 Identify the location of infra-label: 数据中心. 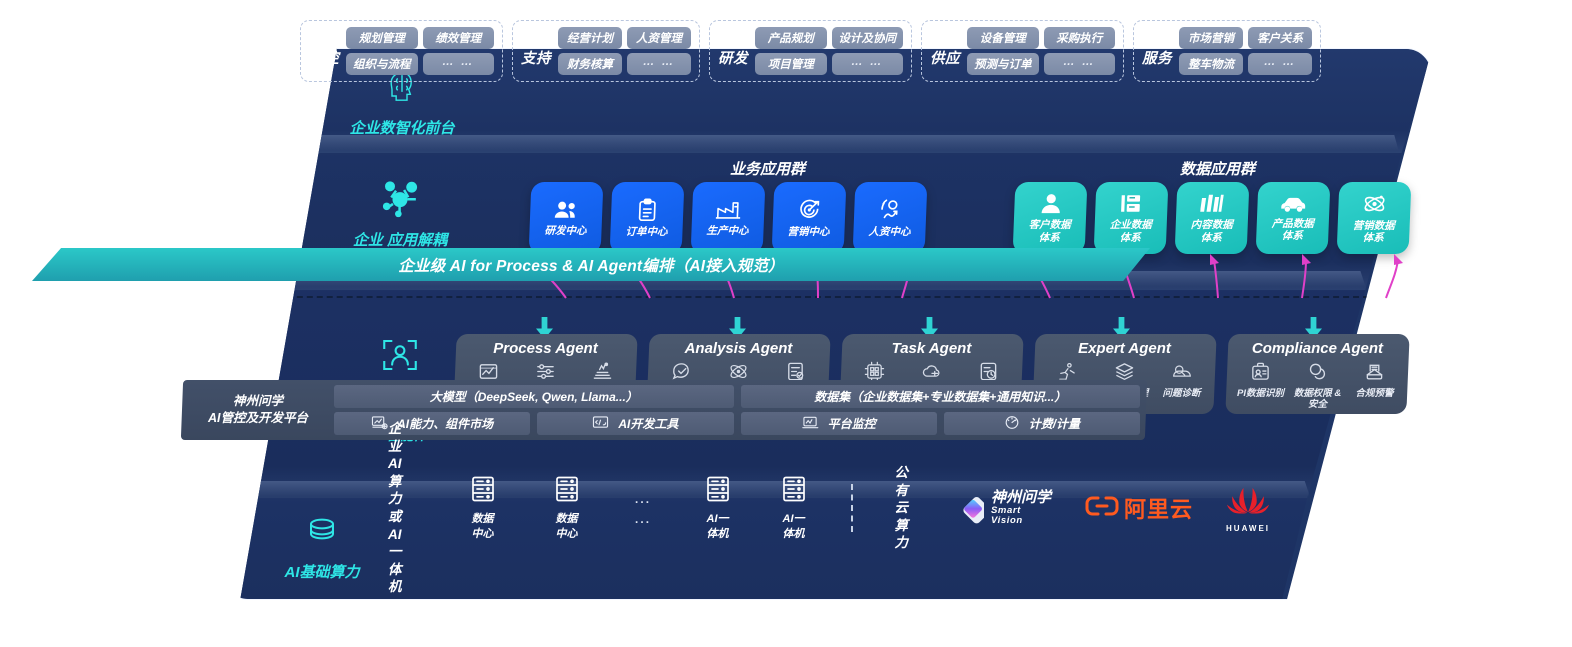
(482, 526).